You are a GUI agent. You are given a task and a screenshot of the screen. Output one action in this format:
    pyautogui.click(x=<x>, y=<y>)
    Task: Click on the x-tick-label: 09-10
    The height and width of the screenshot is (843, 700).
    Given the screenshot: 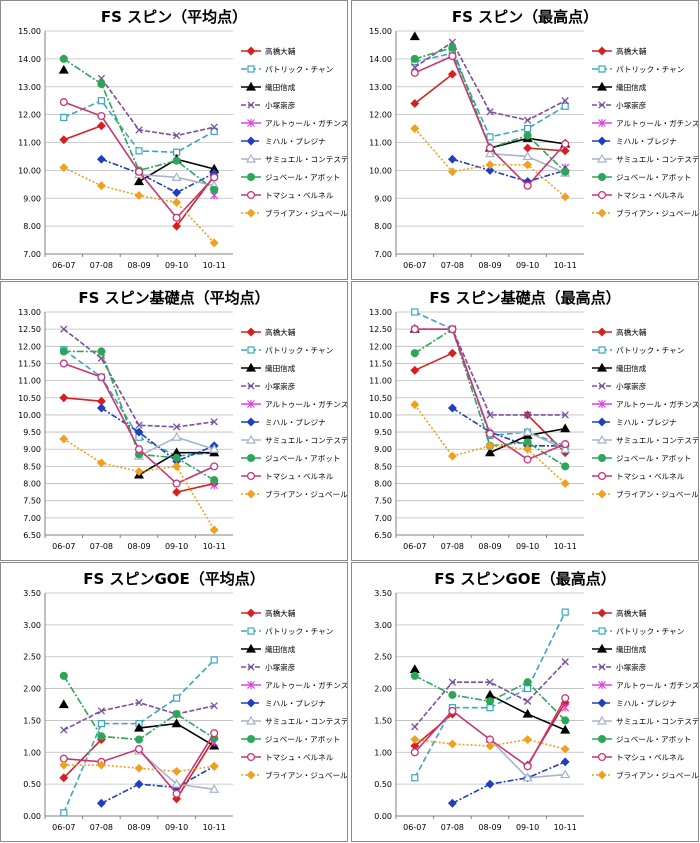 What is the action you would take?
    pyautogui.click(x=176, y=827)
    